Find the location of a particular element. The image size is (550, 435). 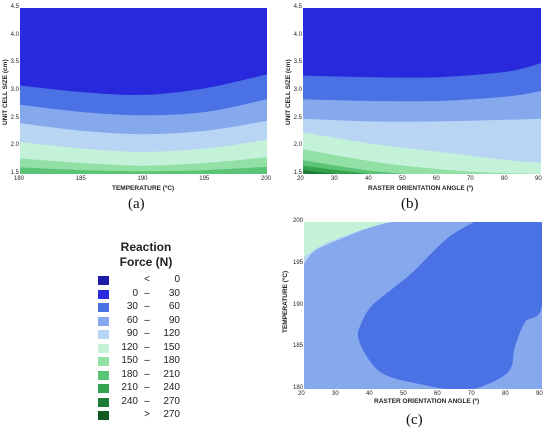

panel-a-xlabel: TEMPERATURE (ºC) is located at coordinates (143, 188).